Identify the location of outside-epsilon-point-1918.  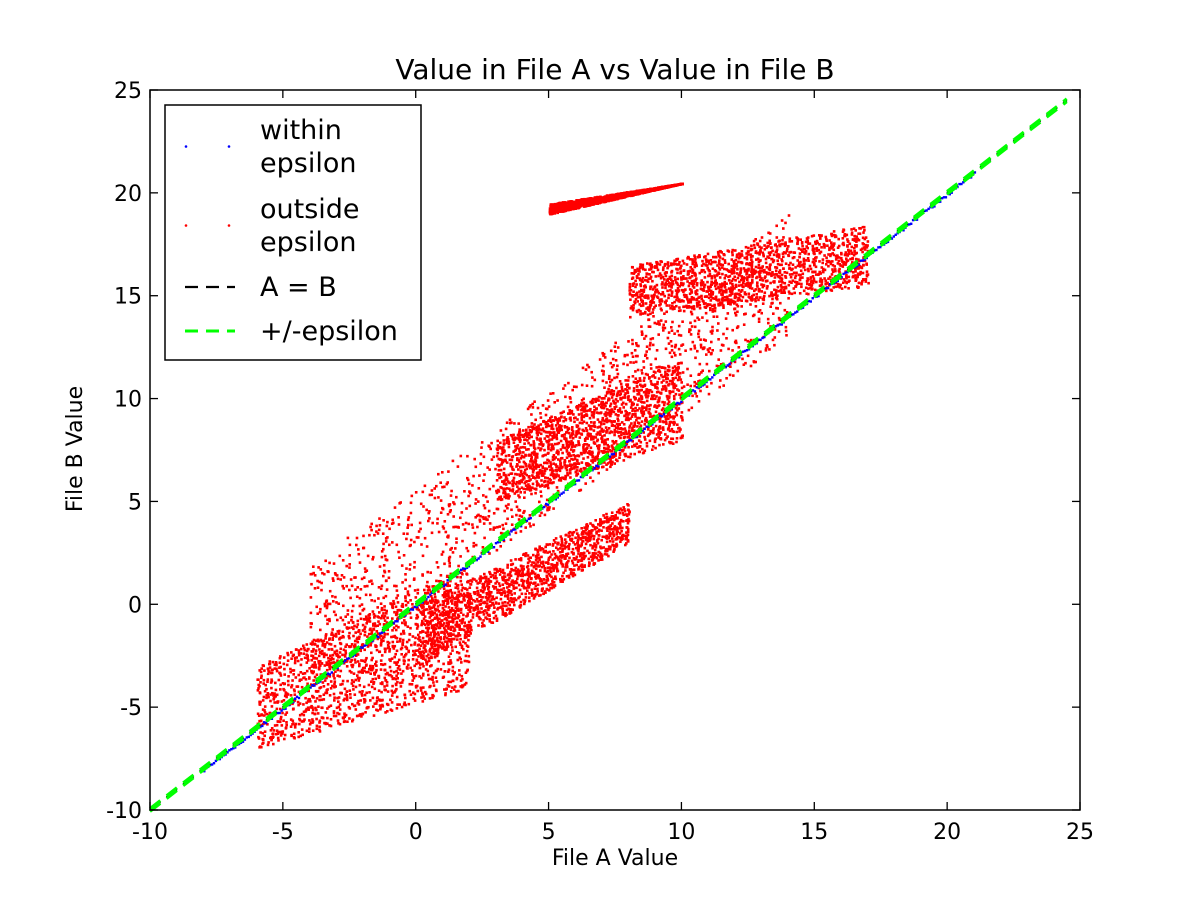
(403, 671).